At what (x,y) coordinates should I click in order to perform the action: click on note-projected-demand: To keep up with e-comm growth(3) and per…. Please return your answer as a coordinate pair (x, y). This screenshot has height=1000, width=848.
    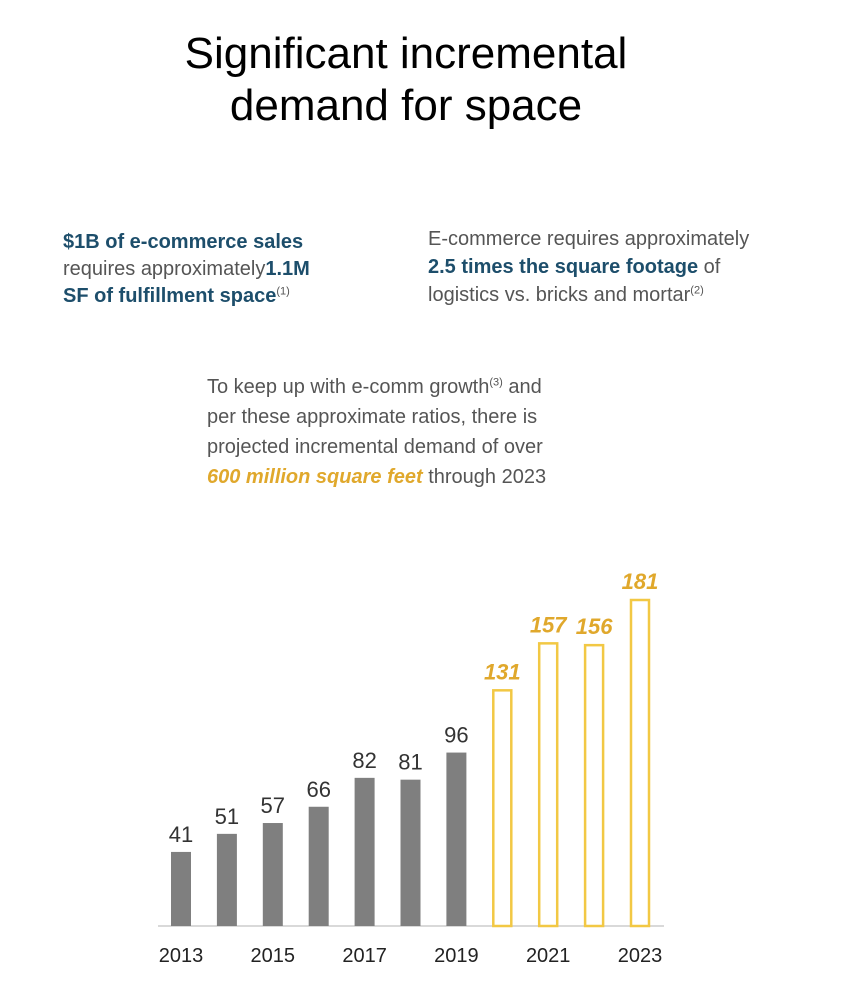
    Looking at the image, I should click on (422, 432).